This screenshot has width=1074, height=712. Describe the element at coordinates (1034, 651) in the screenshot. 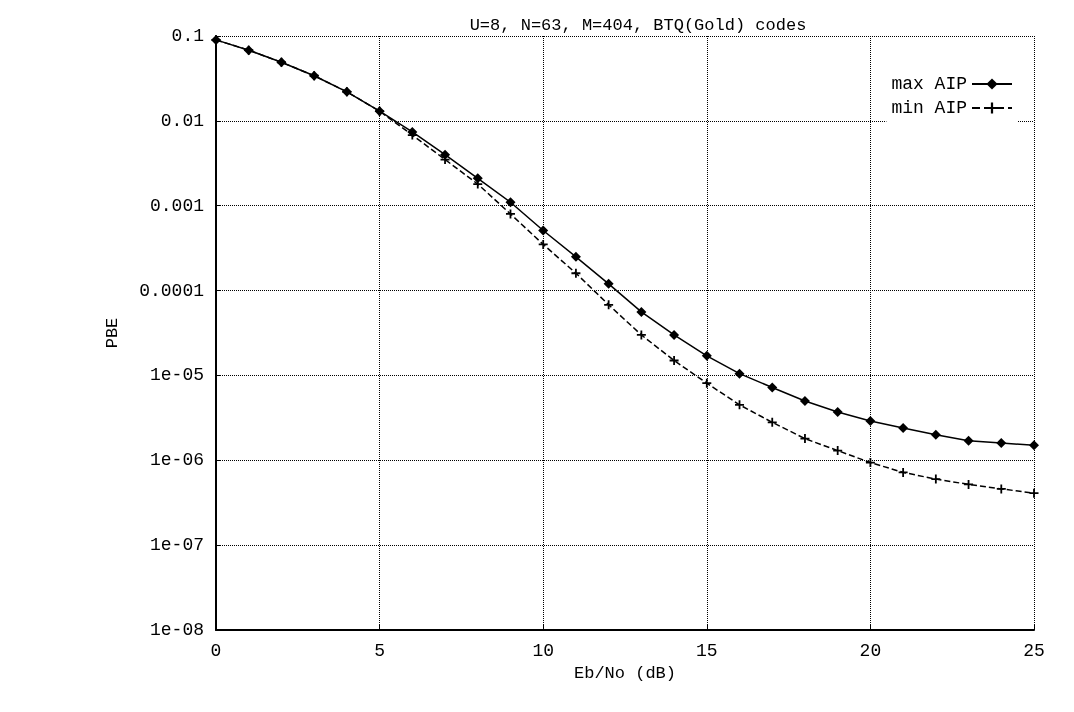

I see `x-tick-label: 25` at that location.